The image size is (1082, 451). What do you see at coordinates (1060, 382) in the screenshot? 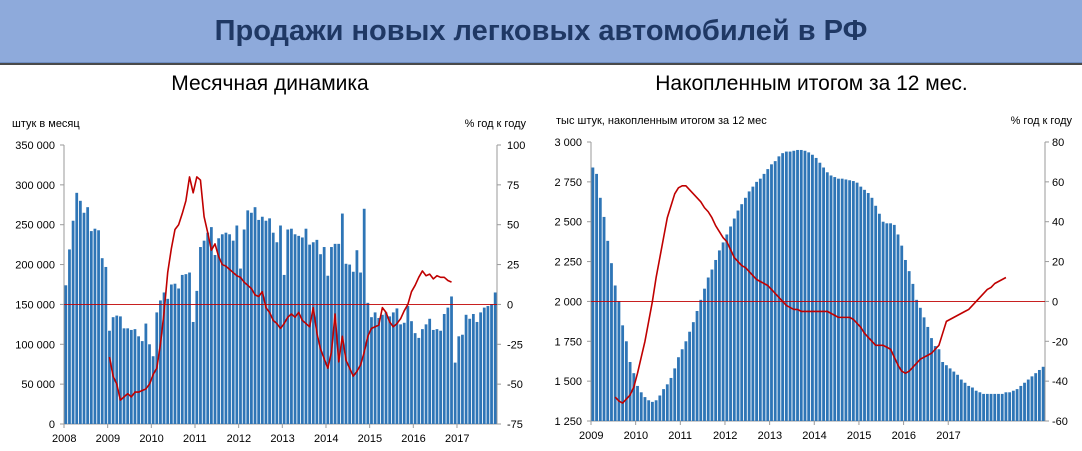
I see `right-tick-label: -40` at bounding box center [1060, 382].